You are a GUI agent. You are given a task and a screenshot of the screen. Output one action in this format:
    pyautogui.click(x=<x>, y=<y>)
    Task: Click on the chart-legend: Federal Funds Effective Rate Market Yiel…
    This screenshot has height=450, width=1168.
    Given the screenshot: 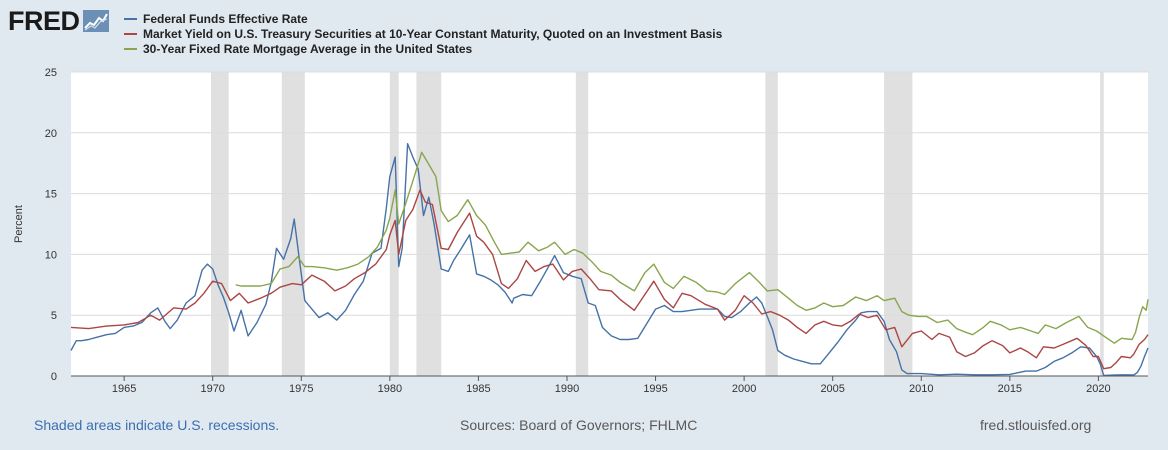 What is the action you would take?
    pyautogui.click(x=423, y=33)
    